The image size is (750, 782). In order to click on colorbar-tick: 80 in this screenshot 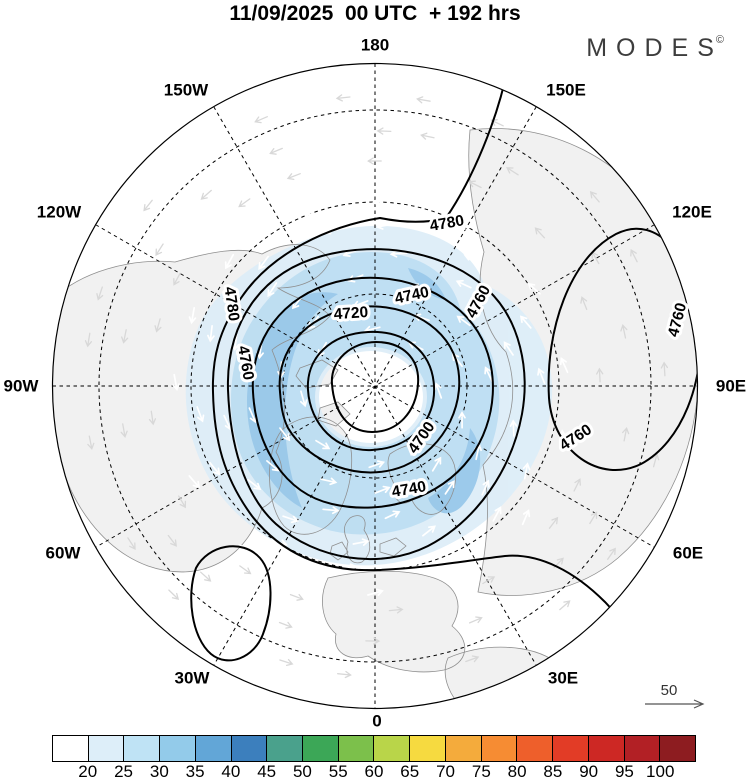, I will do `click(517, 771)`.